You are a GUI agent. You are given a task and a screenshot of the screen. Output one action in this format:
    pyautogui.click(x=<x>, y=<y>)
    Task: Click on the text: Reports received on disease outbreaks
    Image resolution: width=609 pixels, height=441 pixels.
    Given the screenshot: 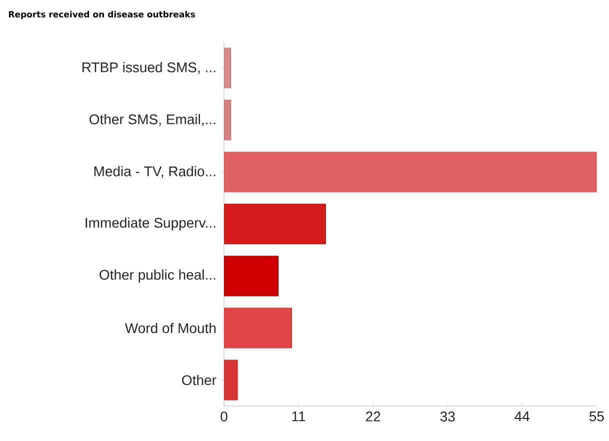 What is the action you would take?
    pyautogui.click(x=101, y=15)
    